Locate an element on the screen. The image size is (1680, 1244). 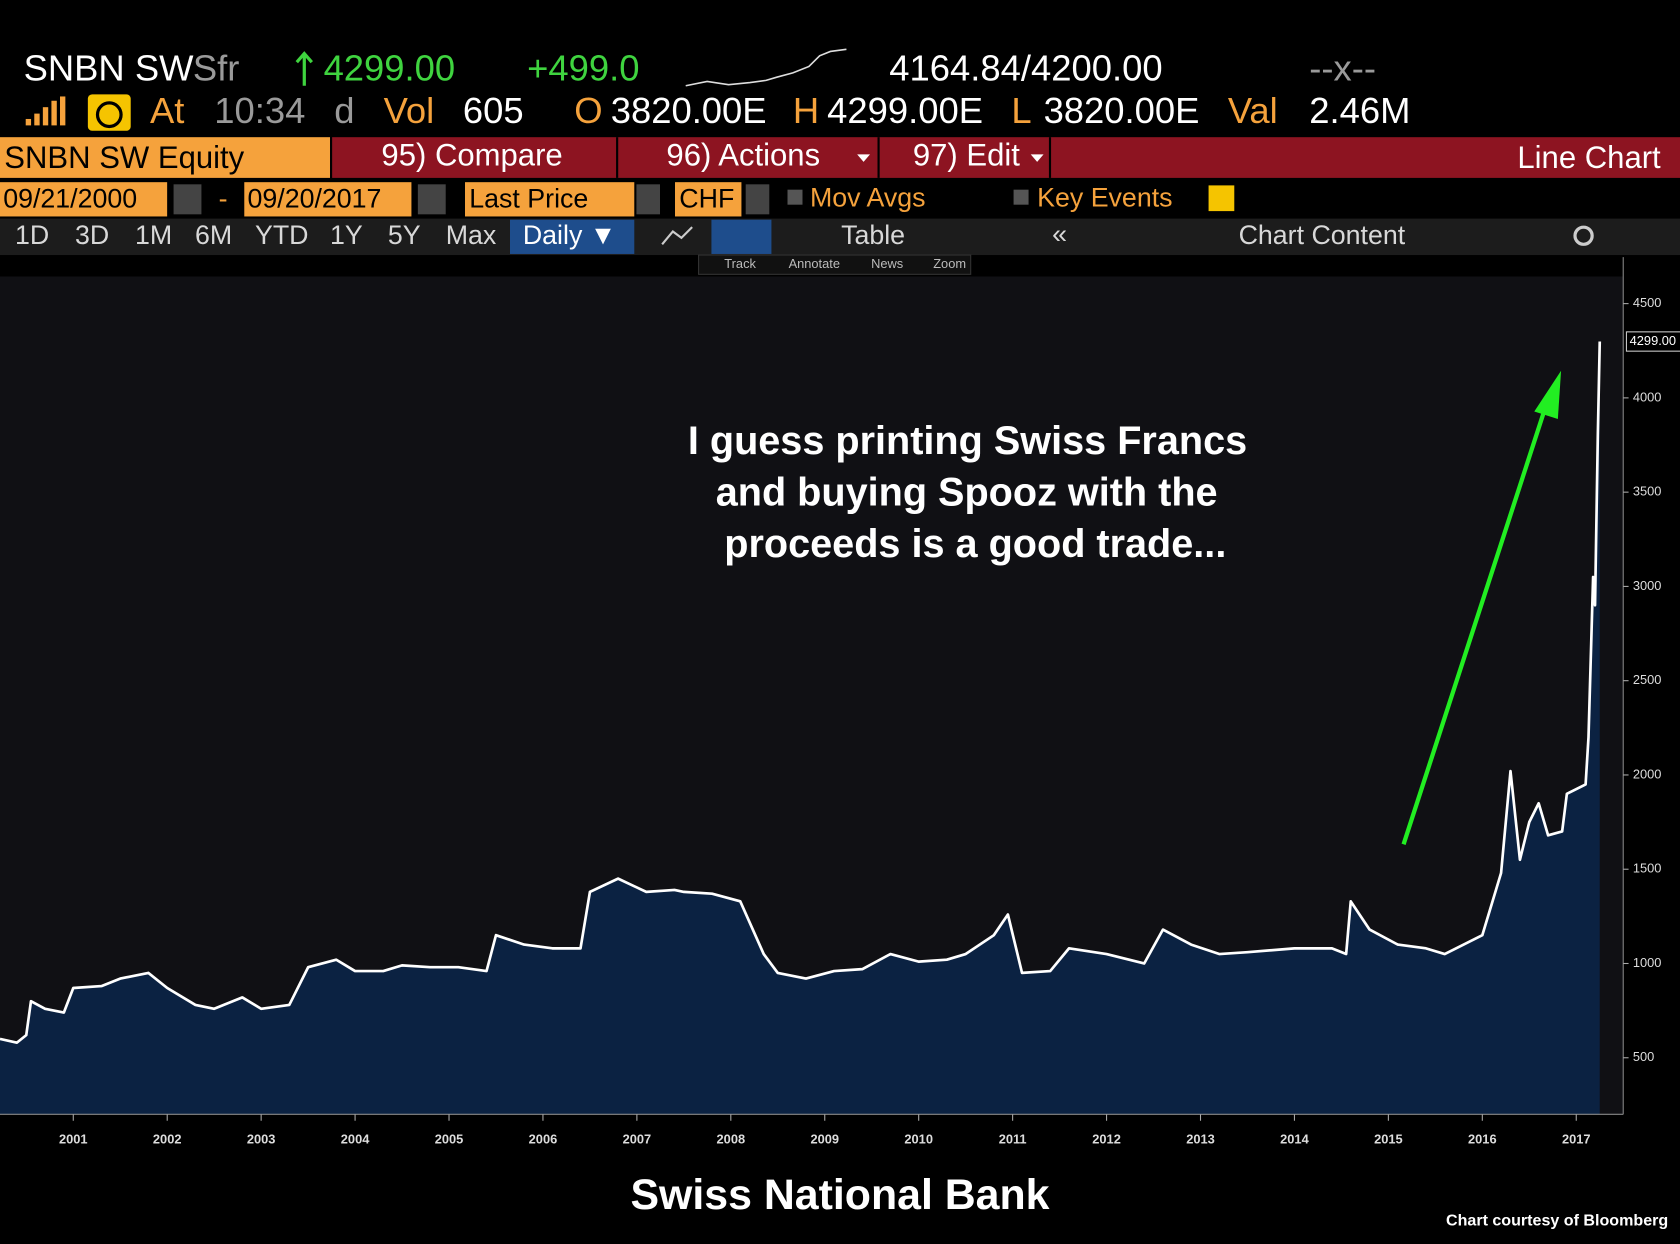
collapse-icon: « is located at coordinates (1059, 234).